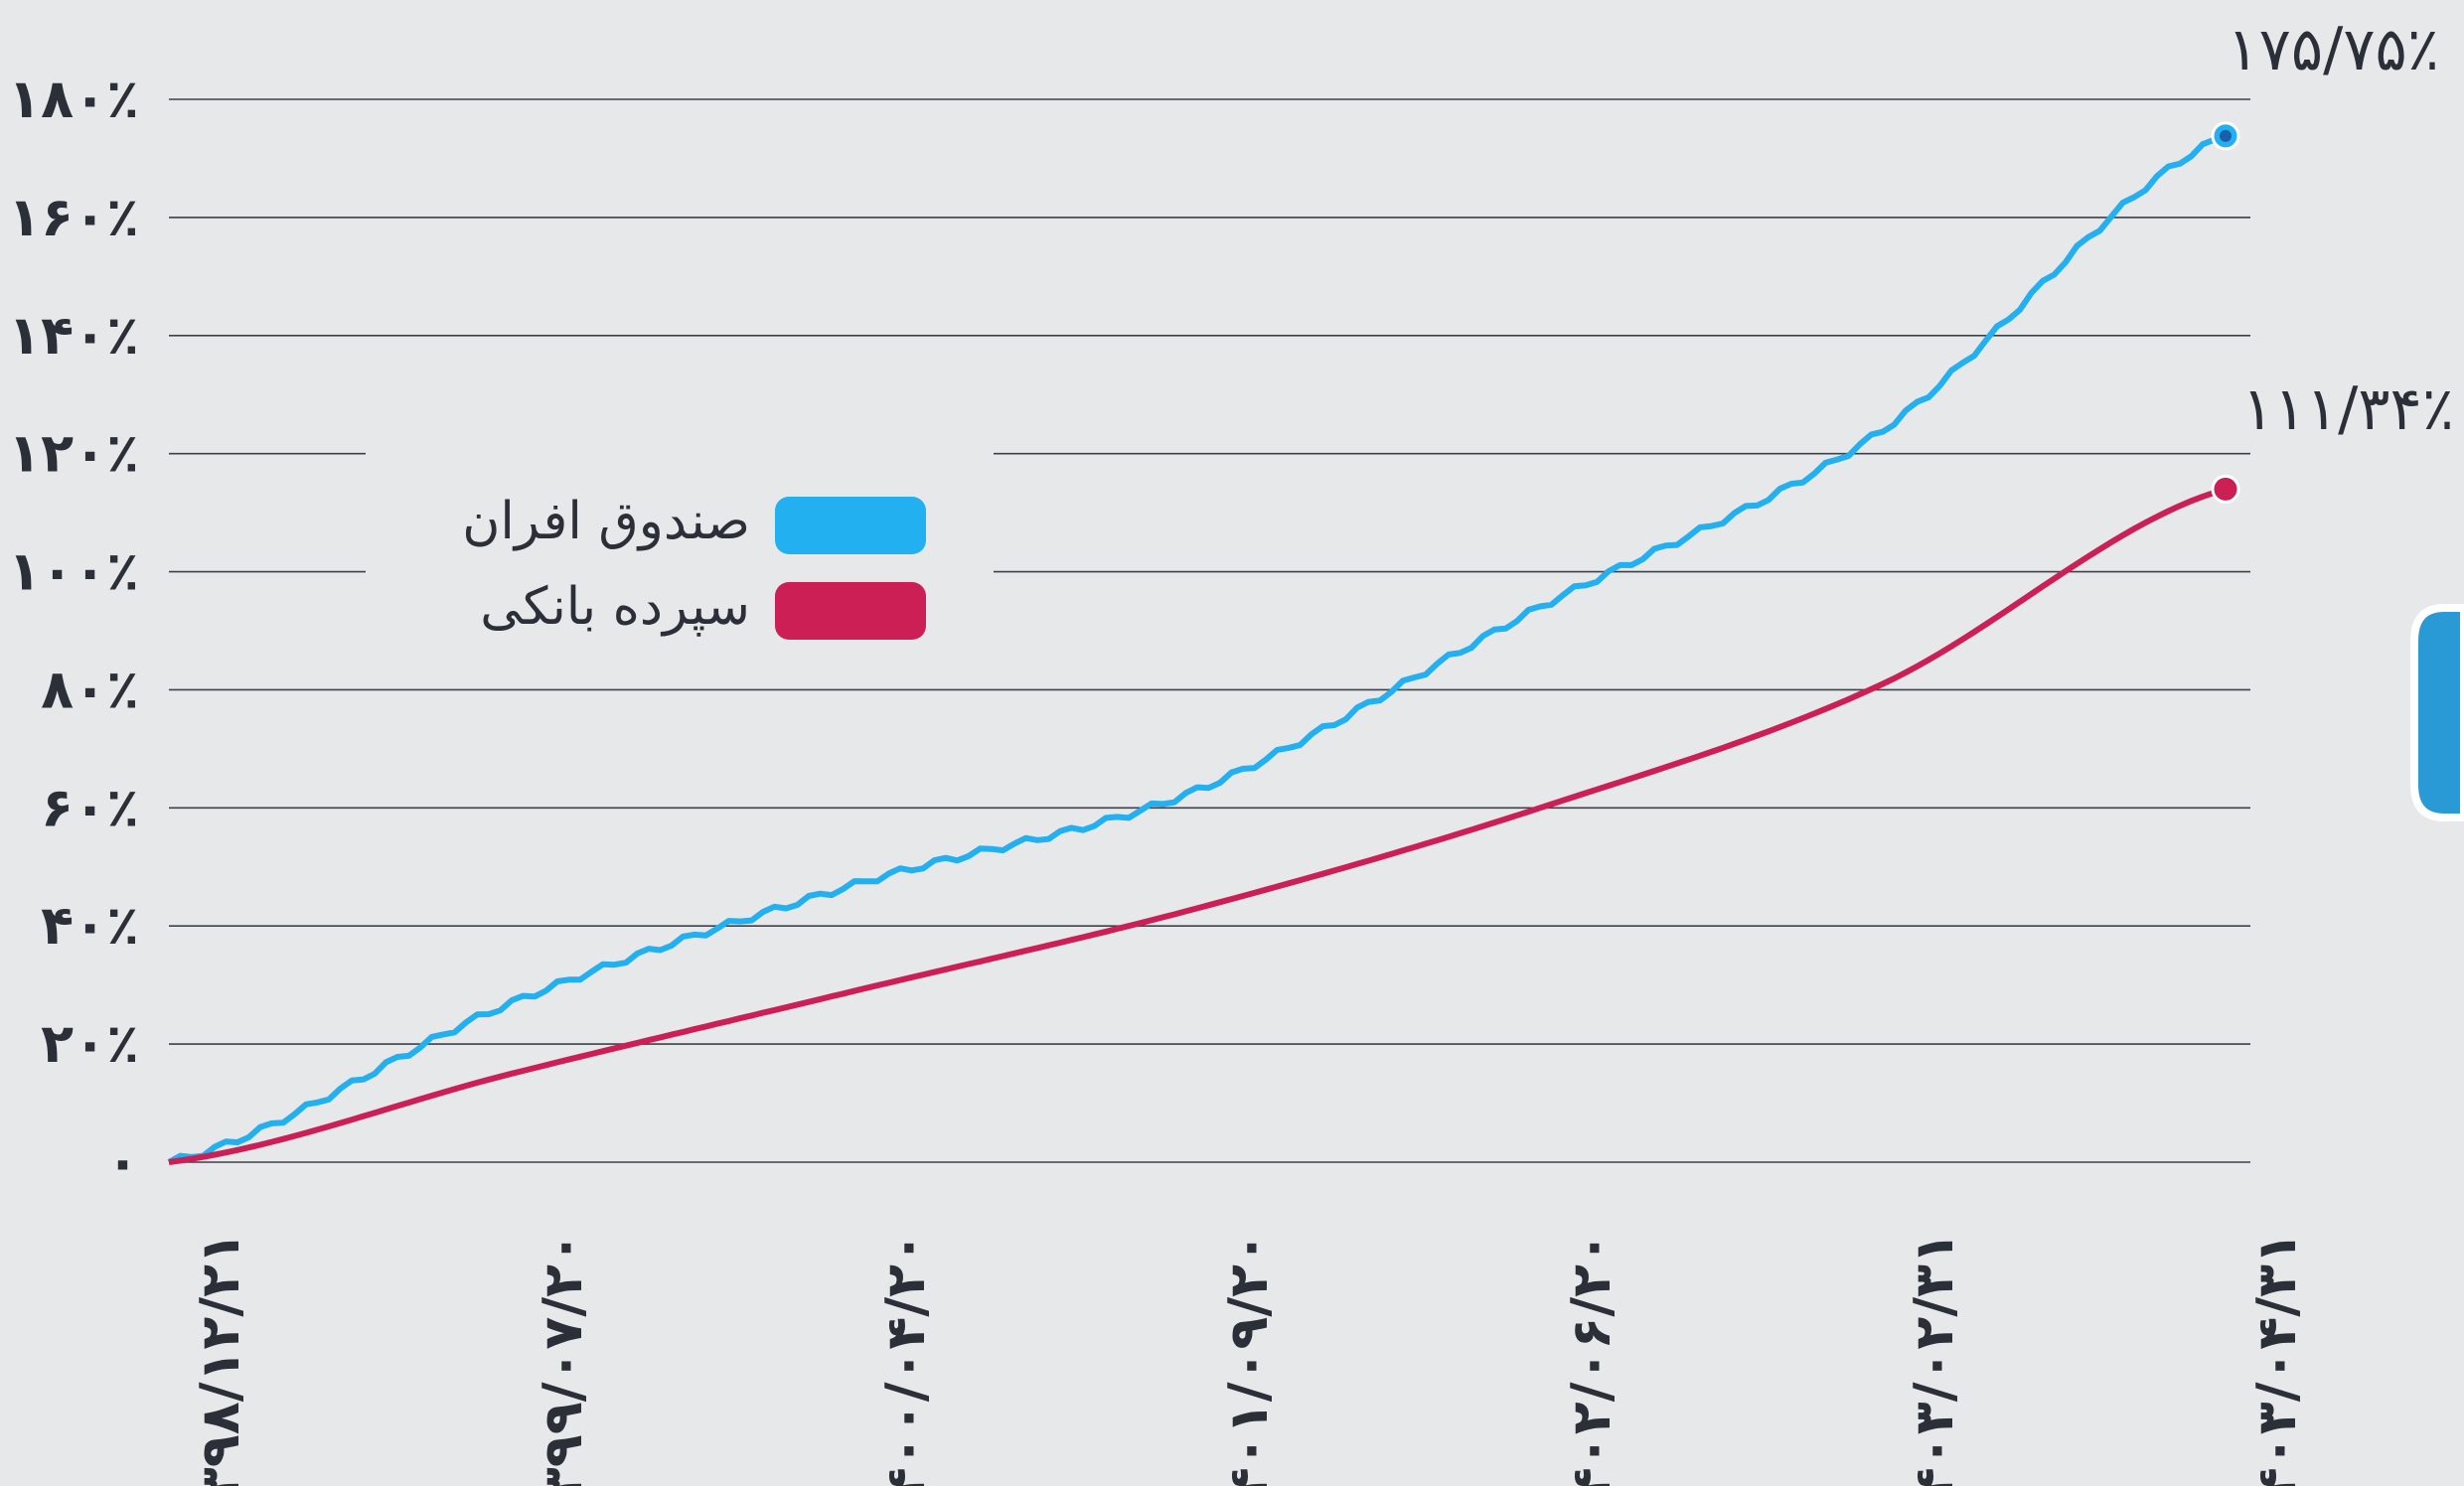 The width and height of the screenshot is (2464, 1486). Describe the element at coordinates (1934, 1359) in the screenshot. I see `x-tick-label: ۱۴۰۳/۰۲/۳۱` at that location.